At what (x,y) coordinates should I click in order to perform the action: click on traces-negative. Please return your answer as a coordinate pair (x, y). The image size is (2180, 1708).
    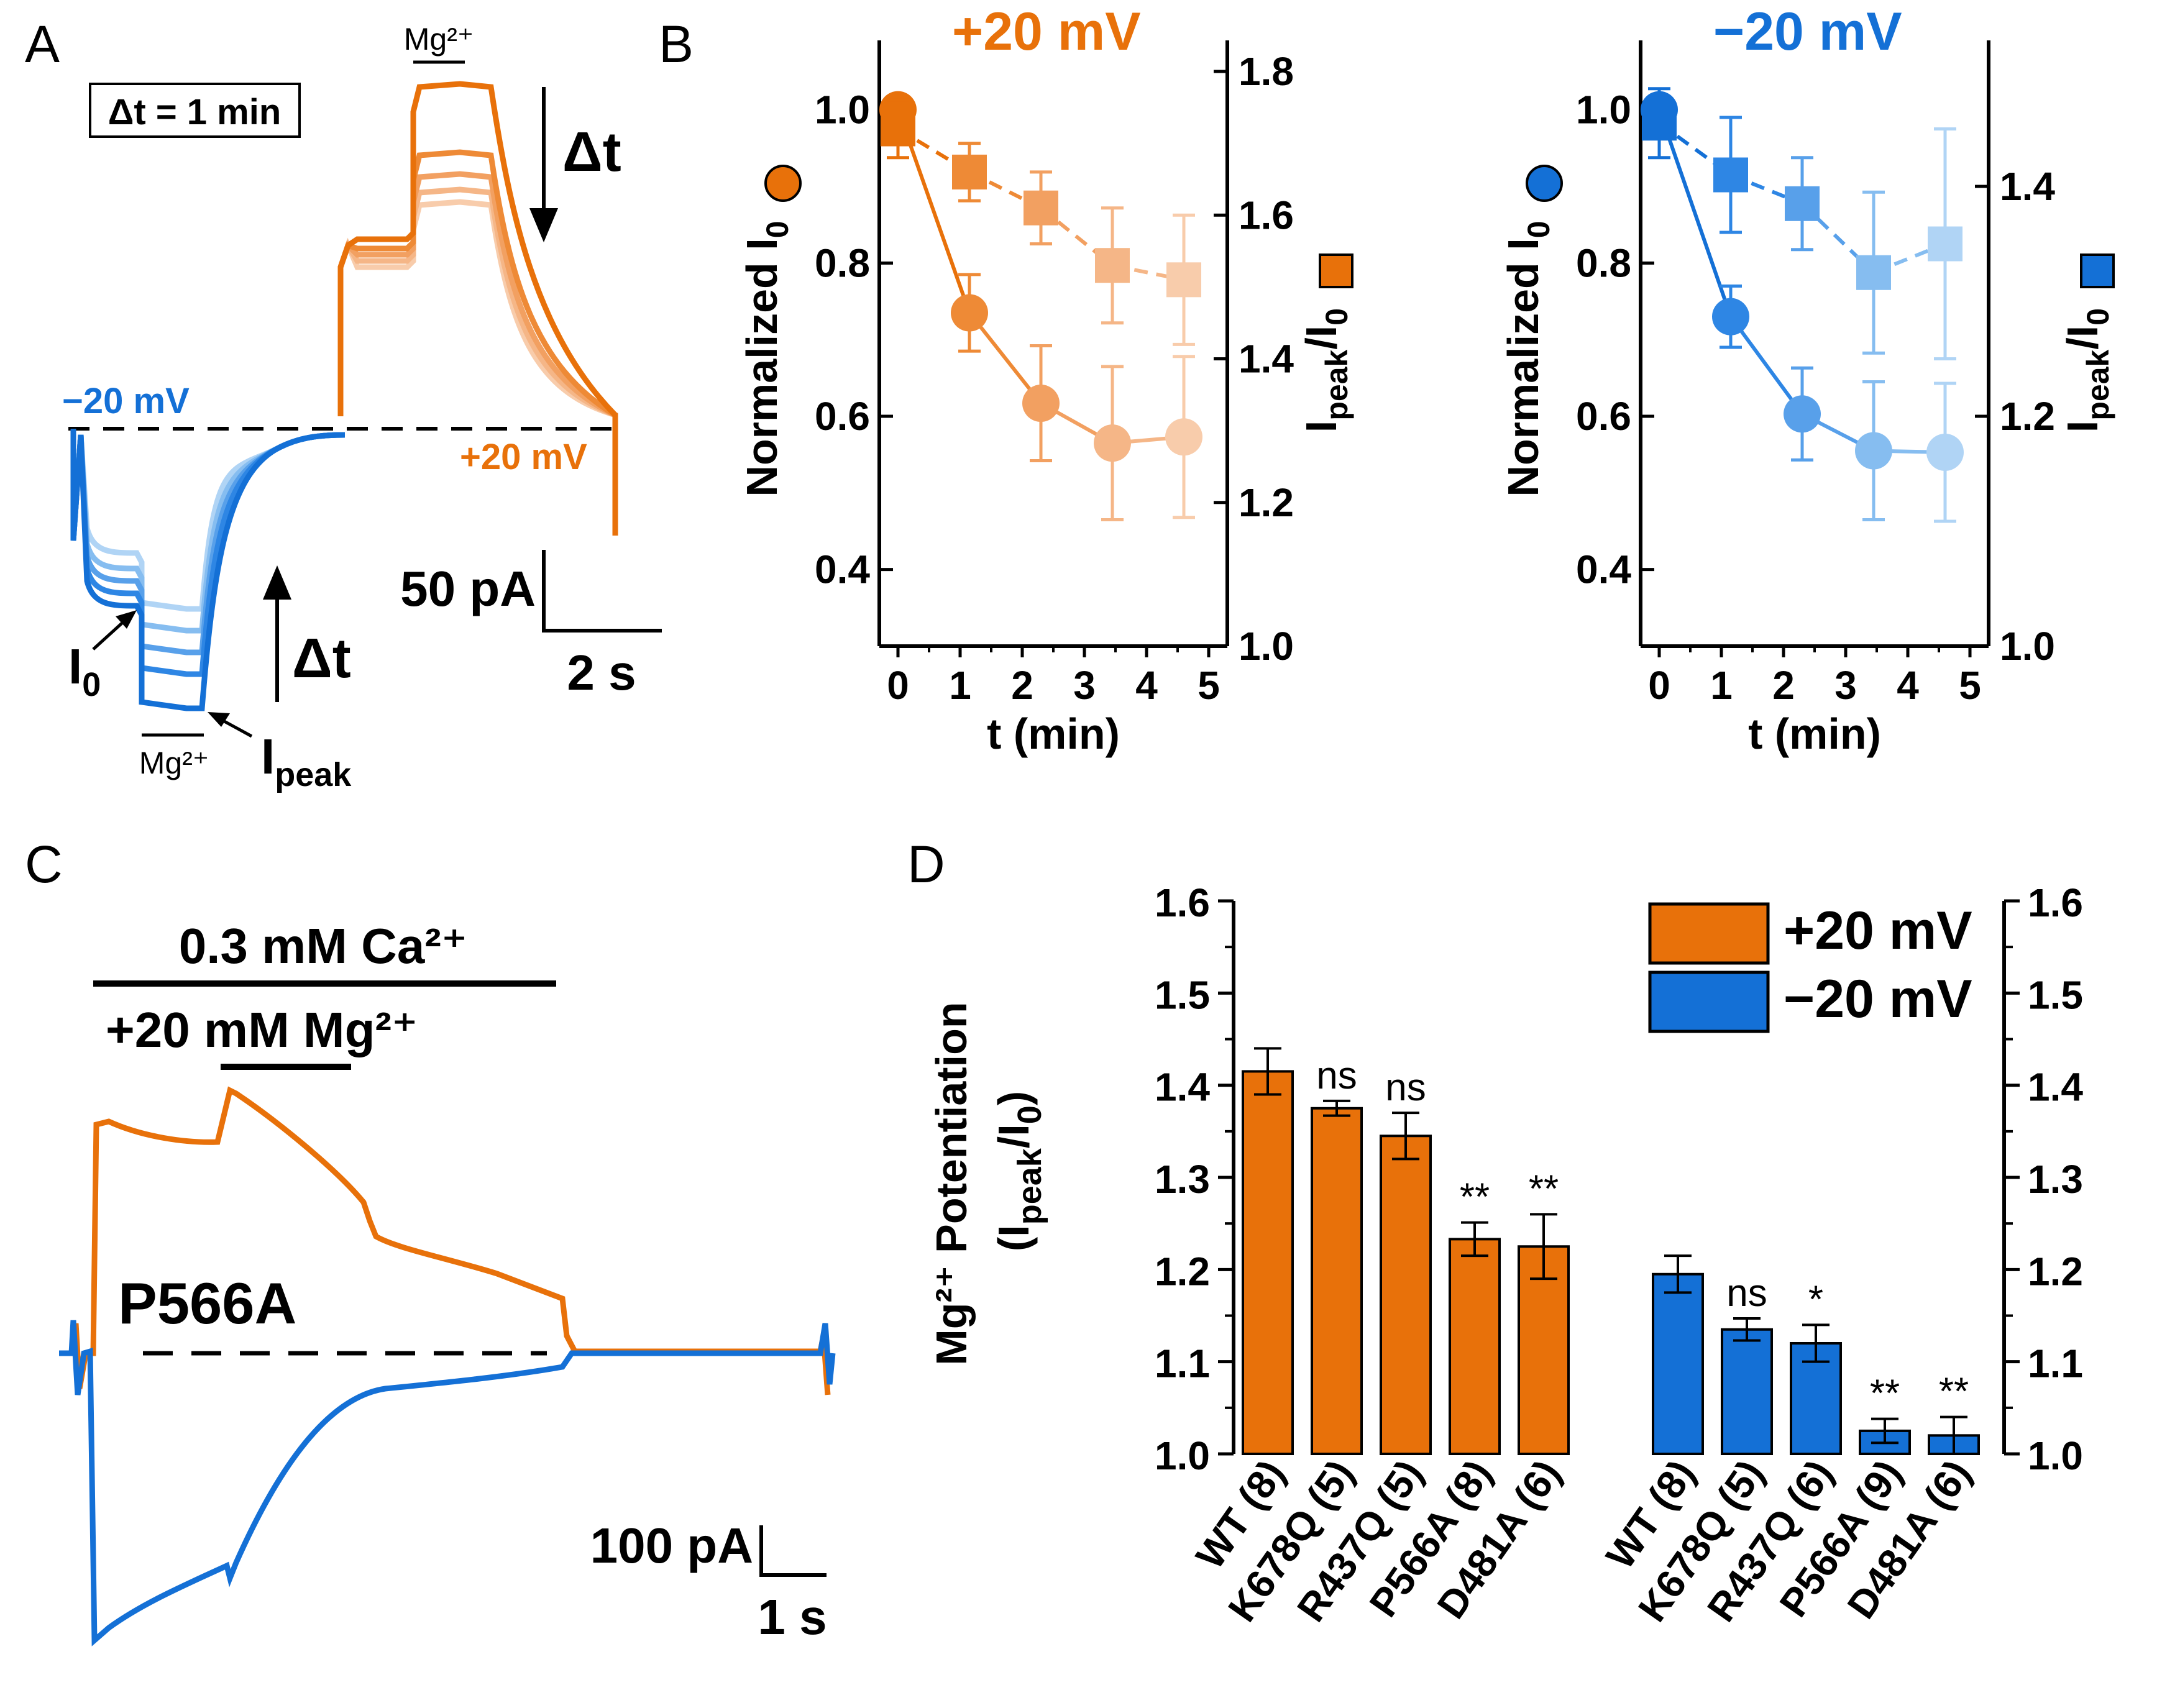
    Looking at the image, I should click on (208, 570).